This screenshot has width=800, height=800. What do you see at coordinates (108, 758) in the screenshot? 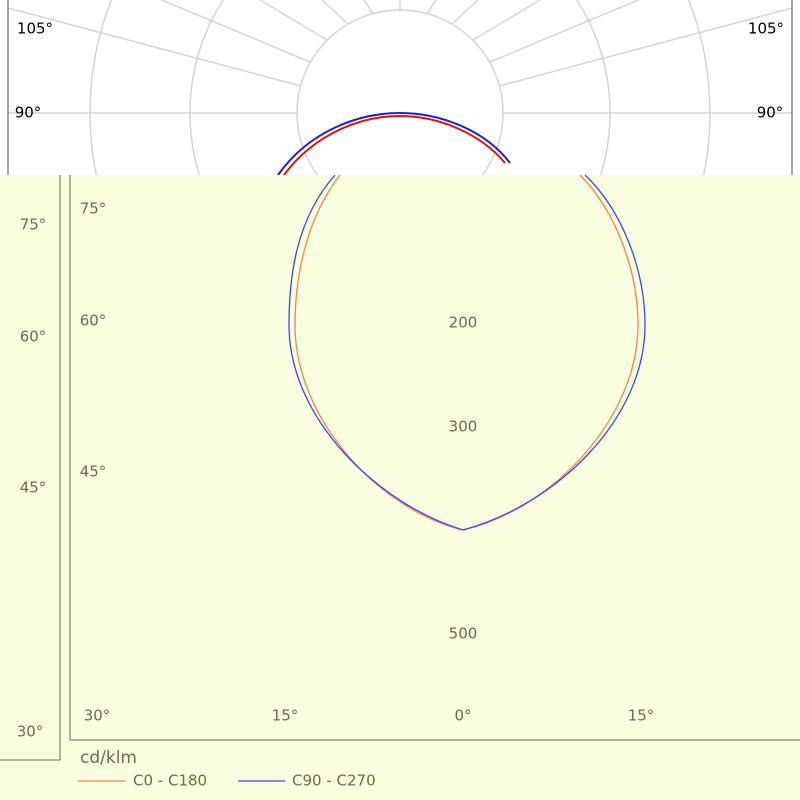
I see `unit-label: cd/klm` at bounding box center [108, 758].